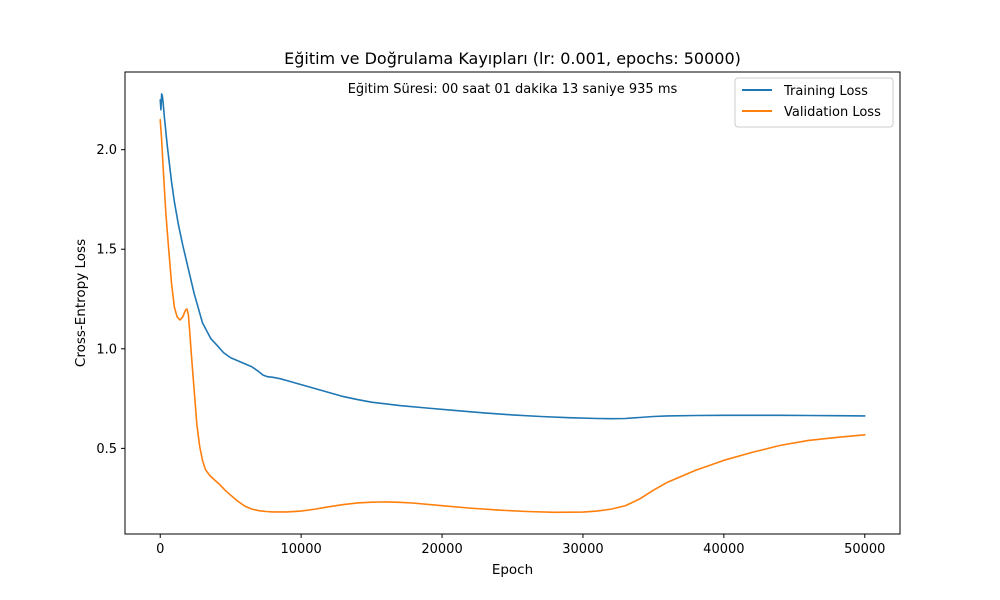 The height and width of the screenshot is (600, 1000). What do you see at coordinates (110, 300) in the screenshot?
I see `y-axis-ticks: 0.5 1.0 1.5 2.0` at bounding box center [110, 300].